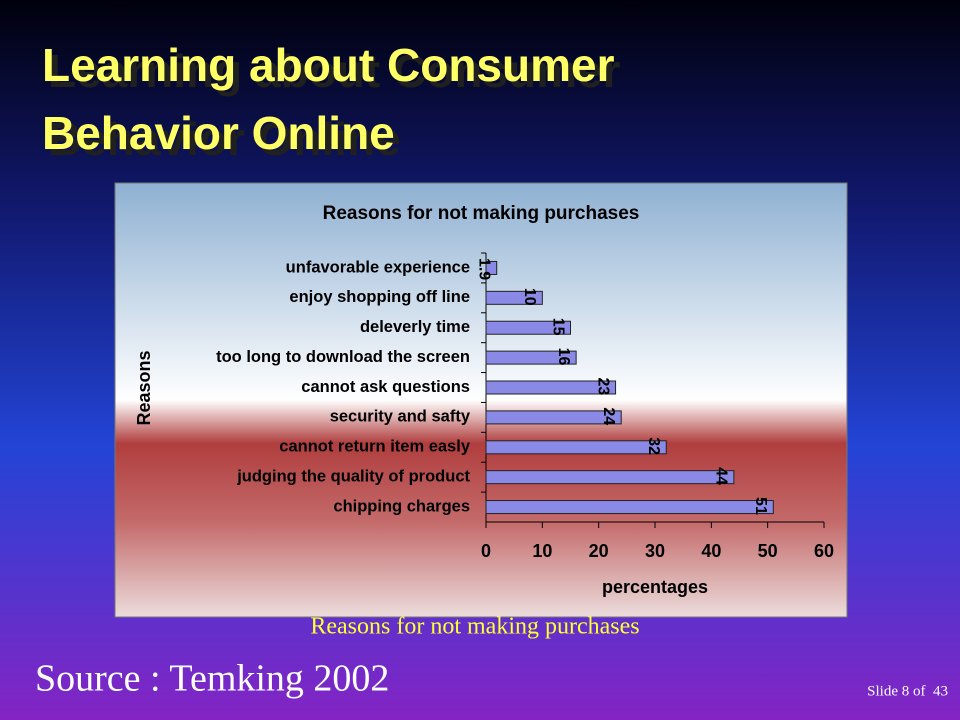  Describe the element at coordinates (602, 387) in the screenshot. I see `data-label: 23` at that location.